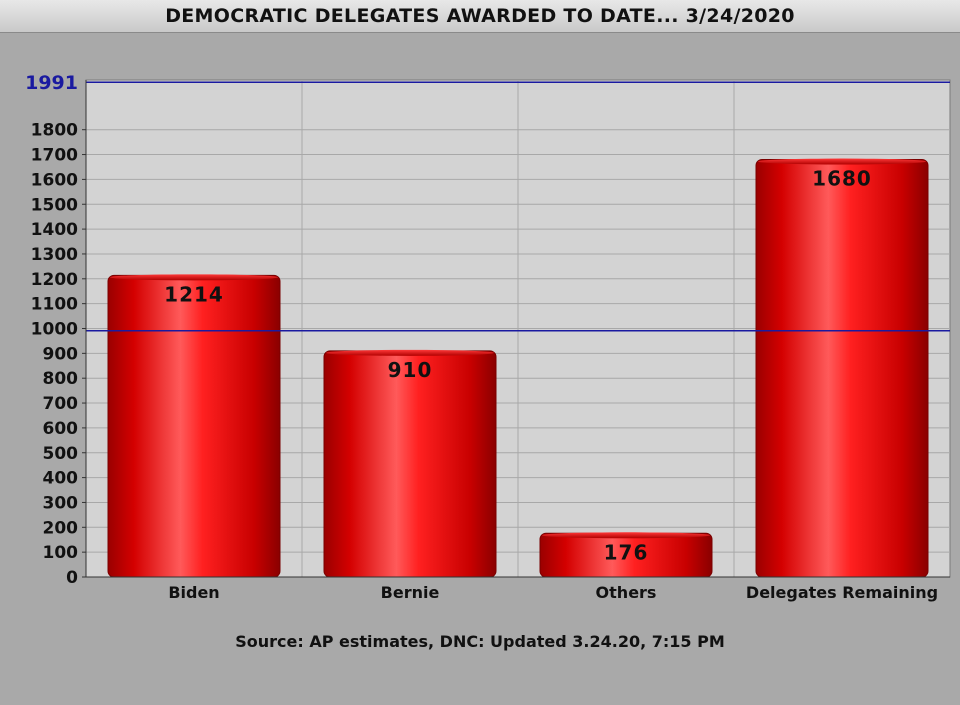 This screenshot has height=705, width=960. I want to click on y-tick-label: 400, so click(61, 479).